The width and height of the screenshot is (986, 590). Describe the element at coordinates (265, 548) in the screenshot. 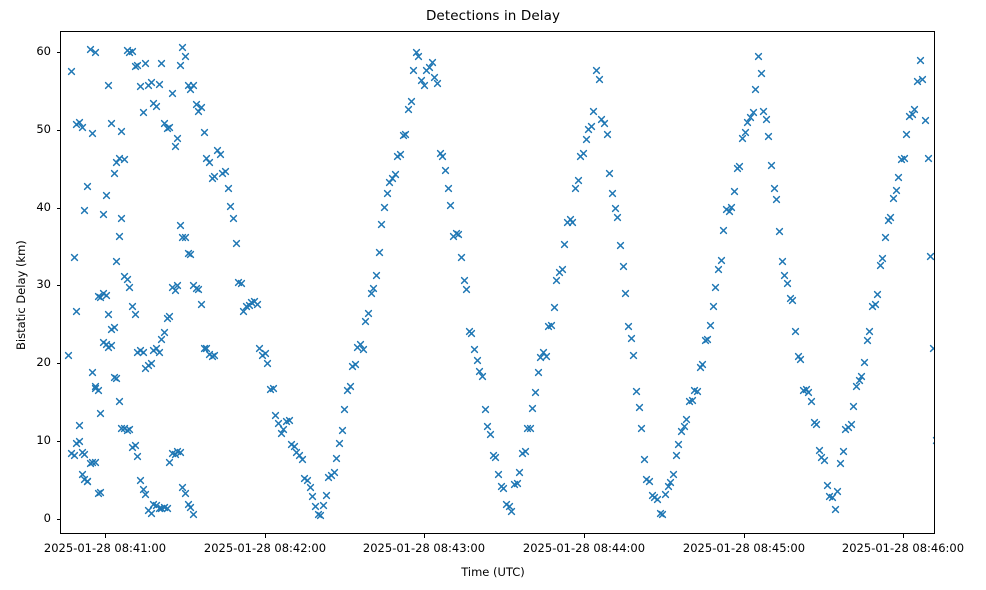

I see `x-axis-tick-label: 2025-01-28 08:42:00` at that location.